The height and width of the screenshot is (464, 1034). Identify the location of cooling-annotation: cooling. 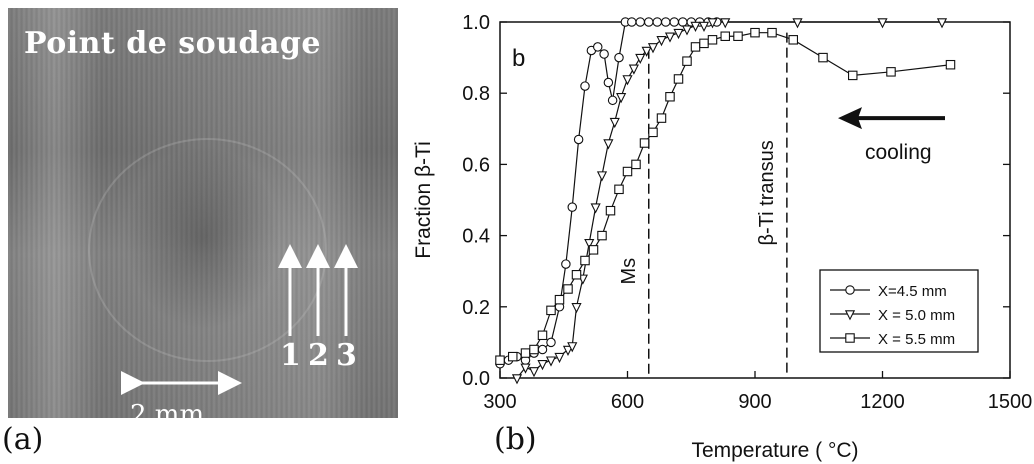
(898, 152).